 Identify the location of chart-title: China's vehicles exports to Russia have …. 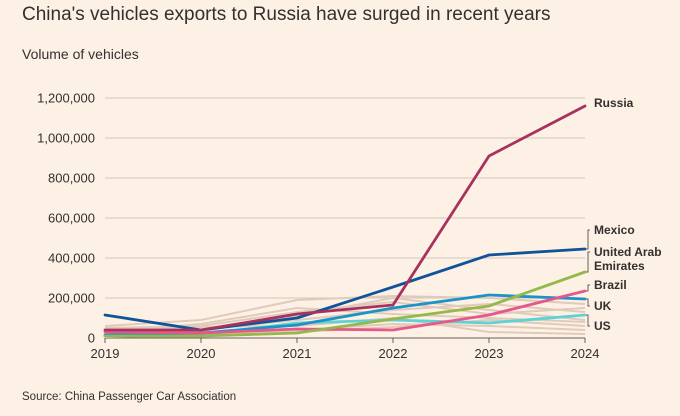
(286, 14).